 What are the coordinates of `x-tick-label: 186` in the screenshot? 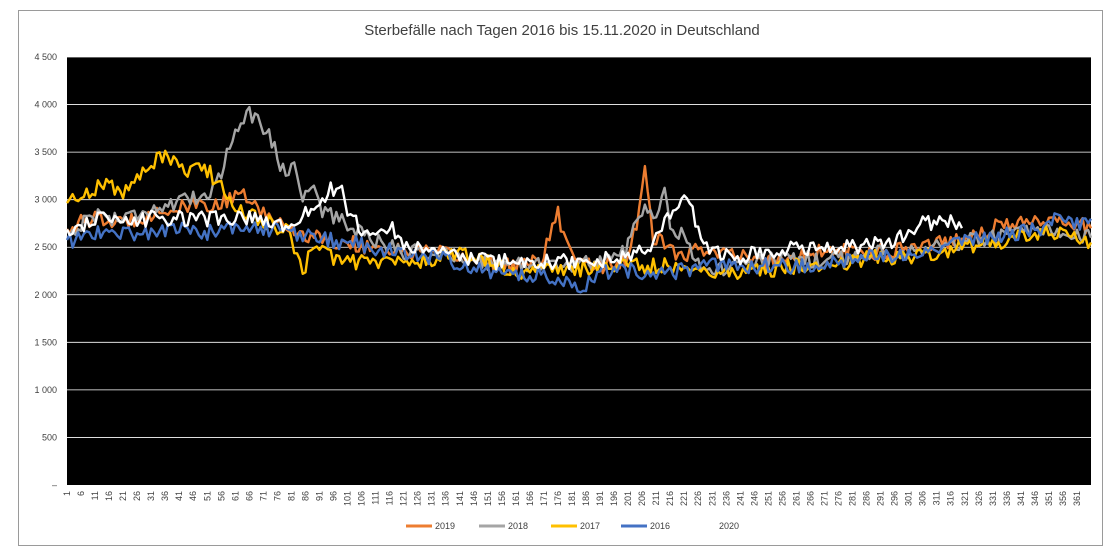 It's located at (586, 498).